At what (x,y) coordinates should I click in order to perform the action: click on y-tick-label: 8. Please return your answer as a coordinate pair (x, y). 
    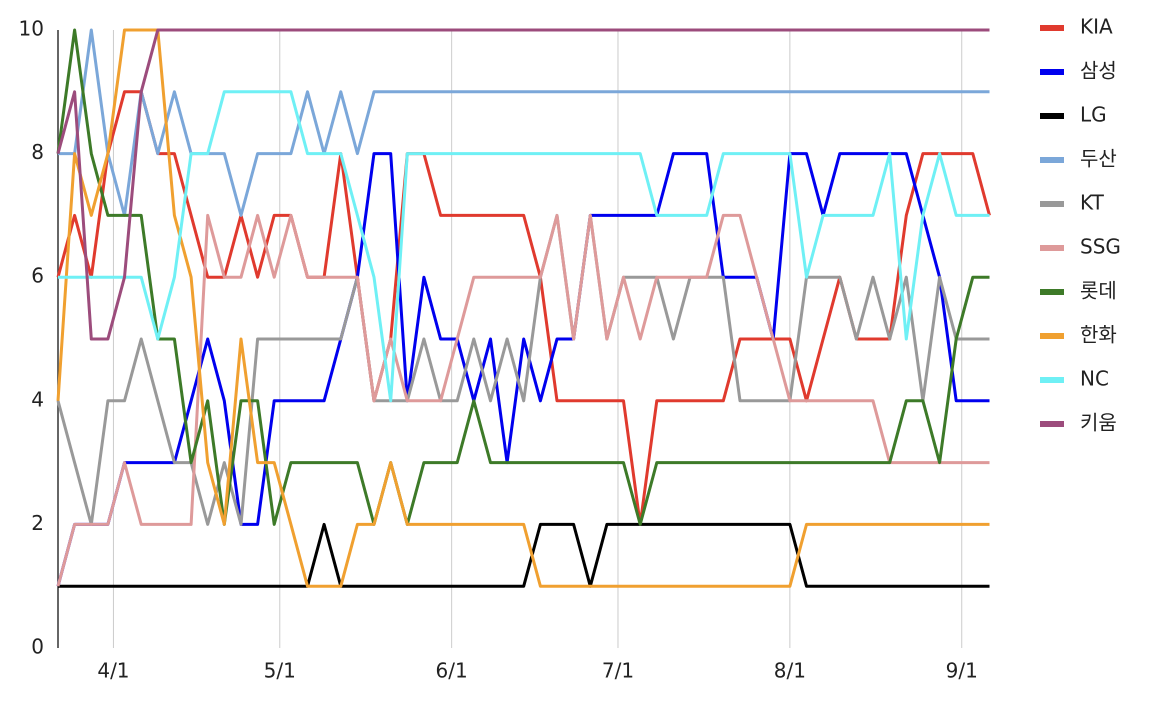
    Looking at the image, I should click on (37, 152).